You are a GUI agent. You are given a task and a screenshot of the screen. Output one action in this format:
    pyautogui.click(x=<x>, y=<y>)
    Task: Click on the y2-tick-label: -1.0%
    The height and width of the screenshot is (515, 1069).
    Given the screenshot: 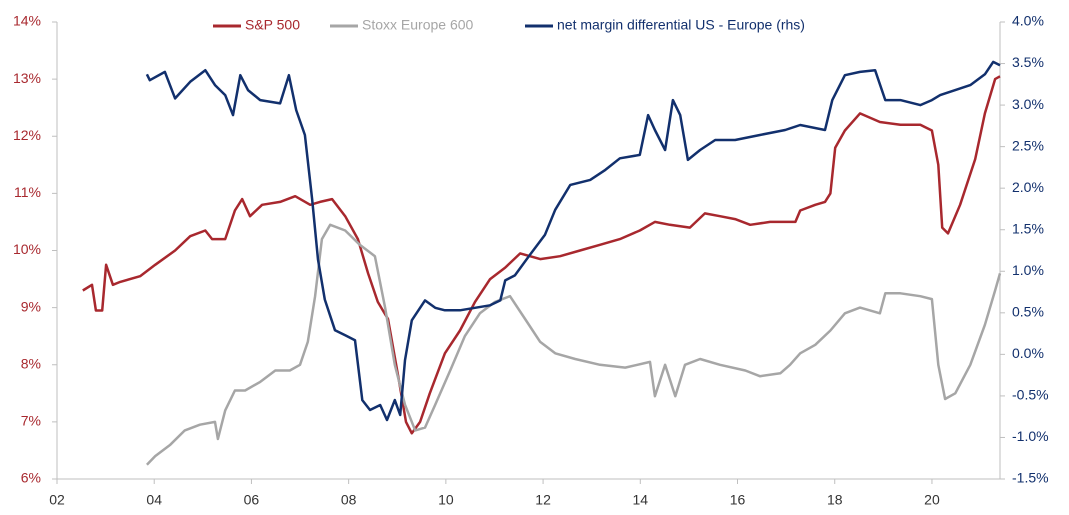 What is the action you would take?
    pyautogui.click(x=1030, y=436)
    